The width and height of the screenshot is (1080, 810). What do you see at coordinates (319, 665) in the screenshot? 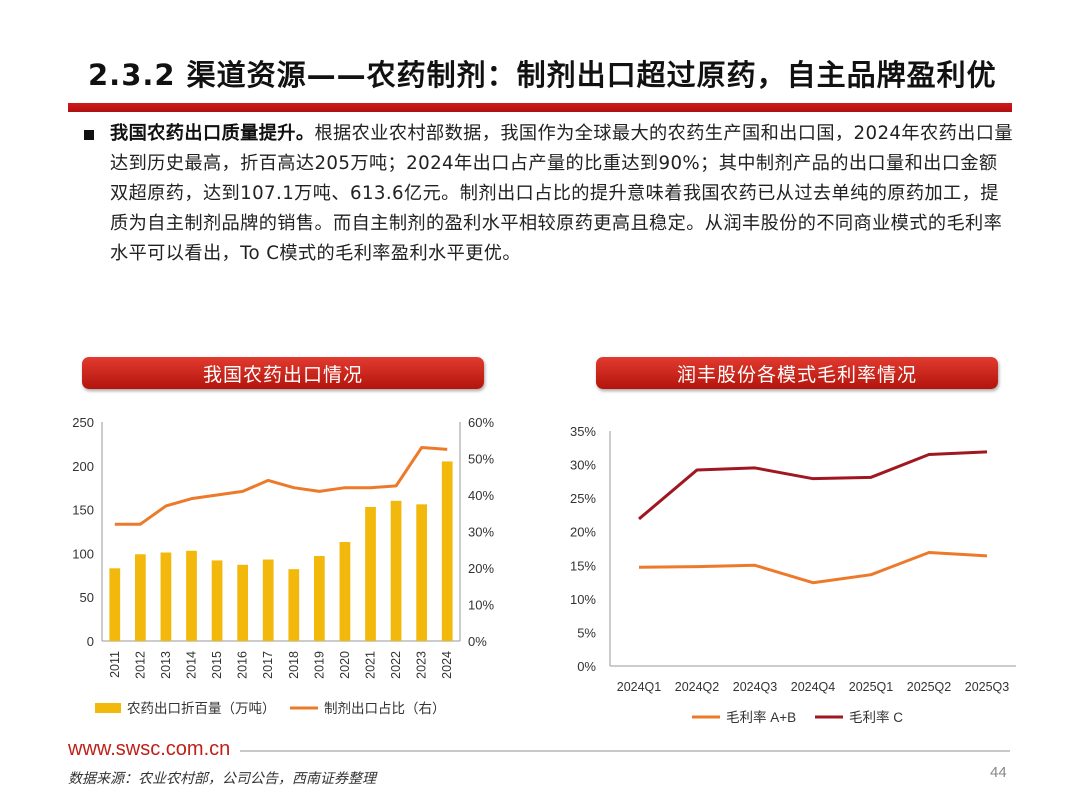
I see `x-tick-label: 2019` at bounding box center [319, 665].